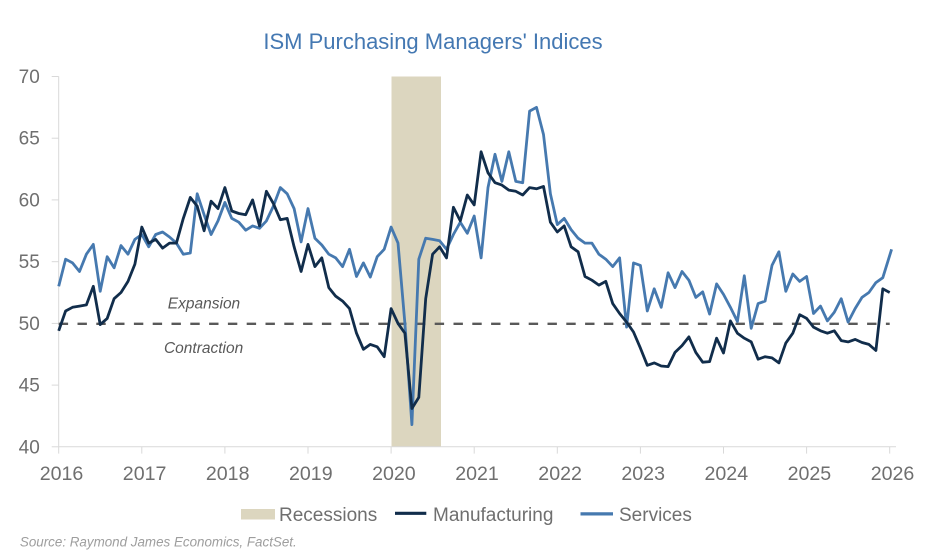  What do you see at coordinates (29, 262) in the screenshot?
I see `svg-text: 55` at bounding box center [29, 262].